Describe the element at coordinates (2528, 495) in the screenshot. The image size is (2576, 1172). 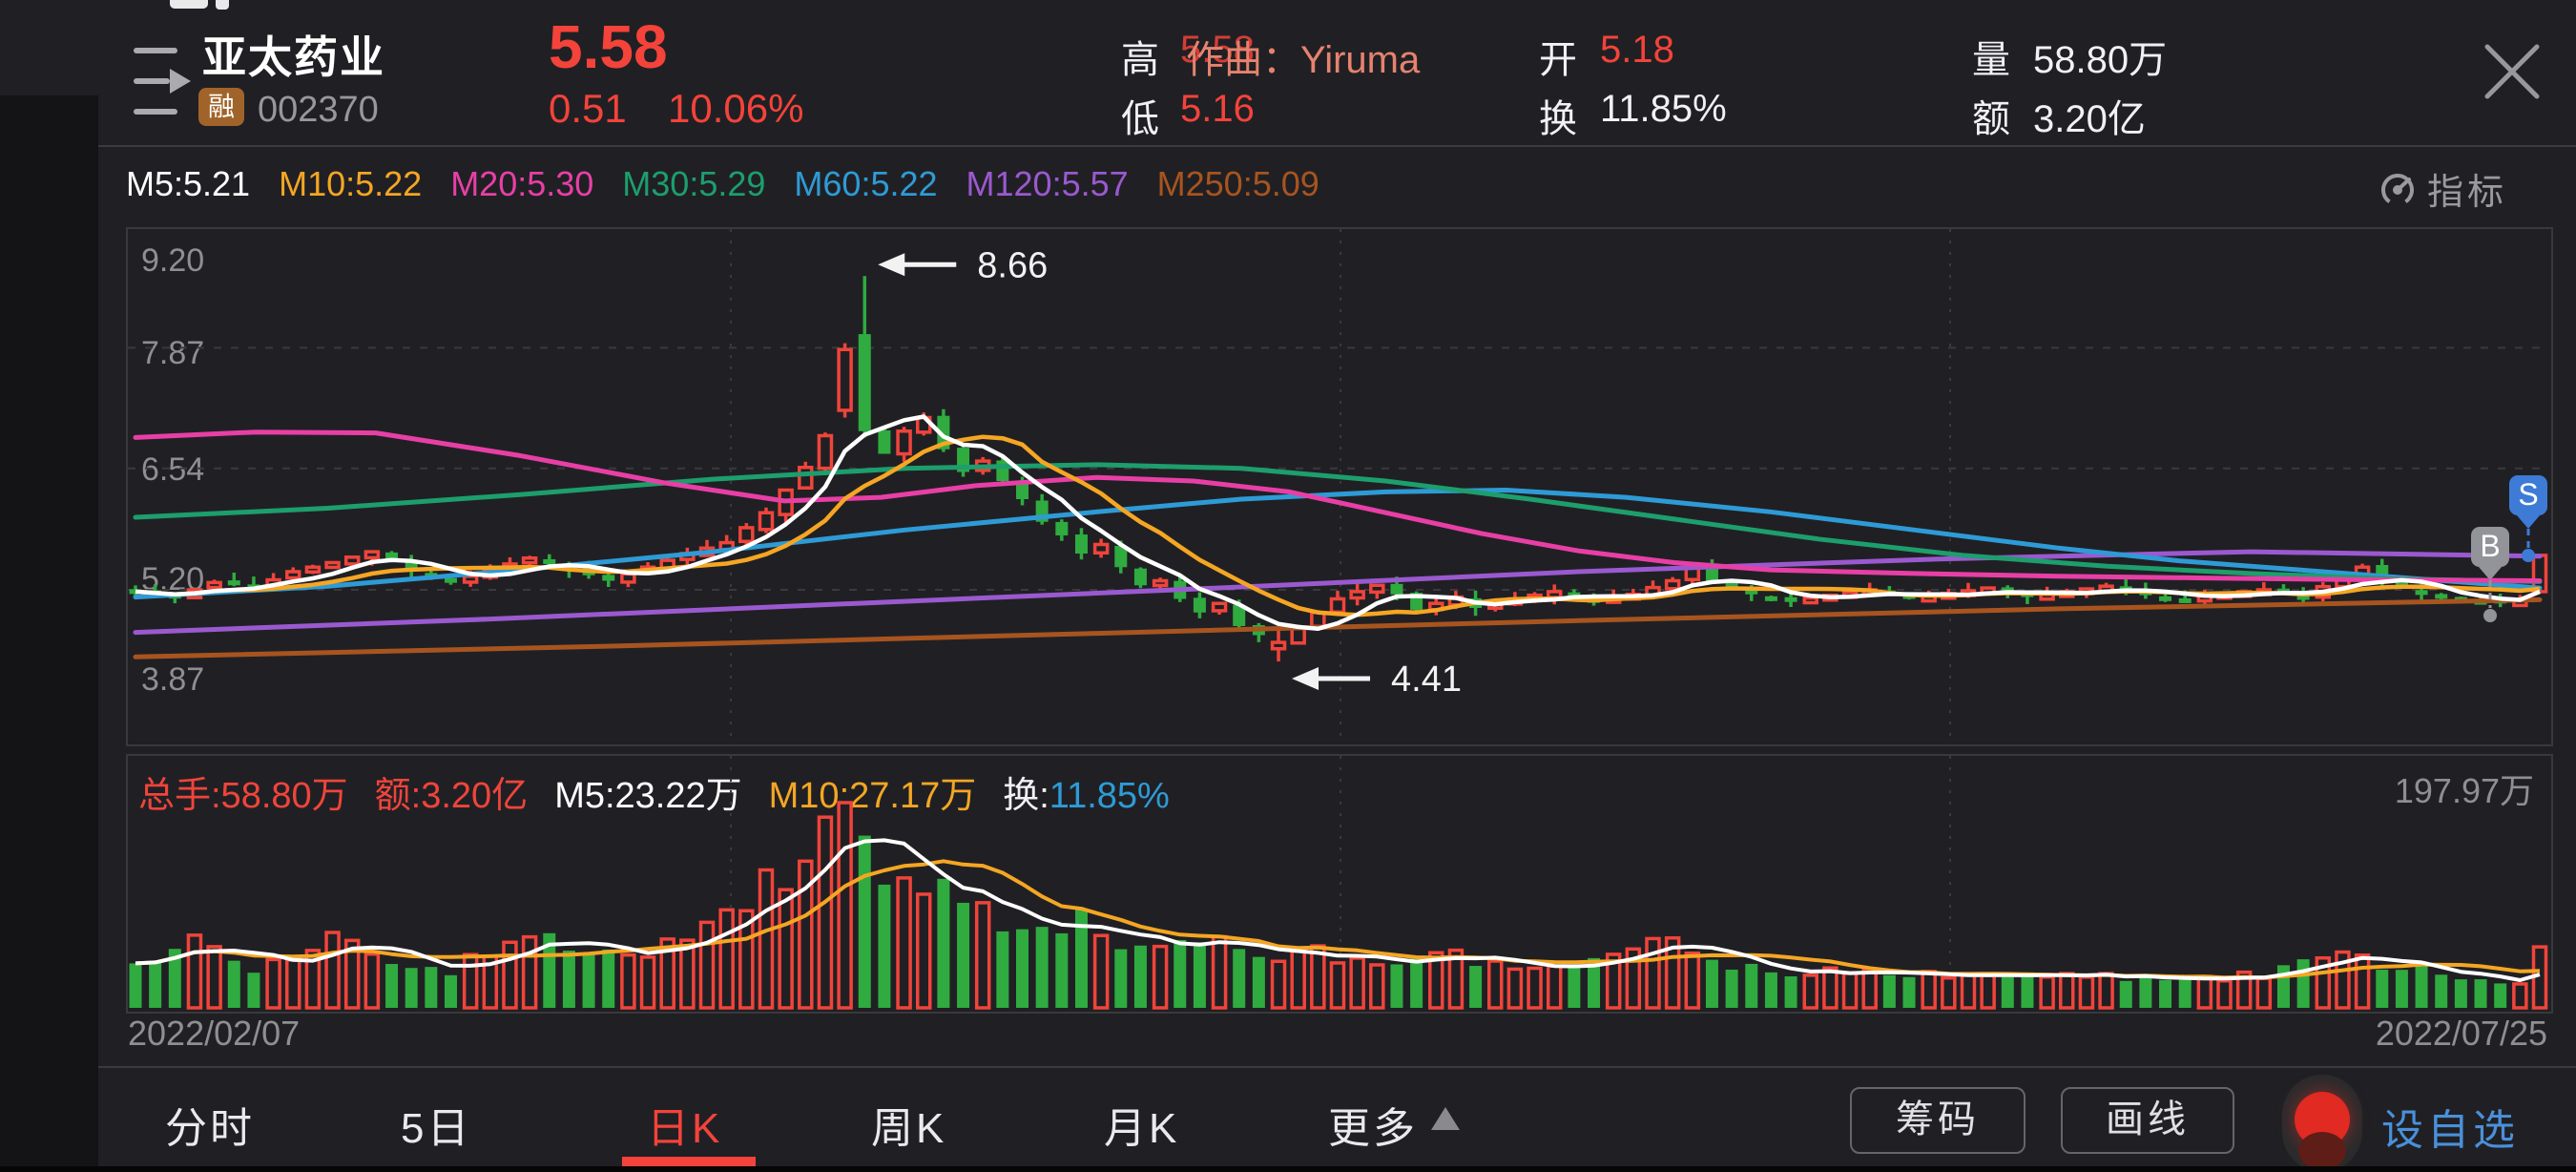
I see `svg-text: S` at that location.